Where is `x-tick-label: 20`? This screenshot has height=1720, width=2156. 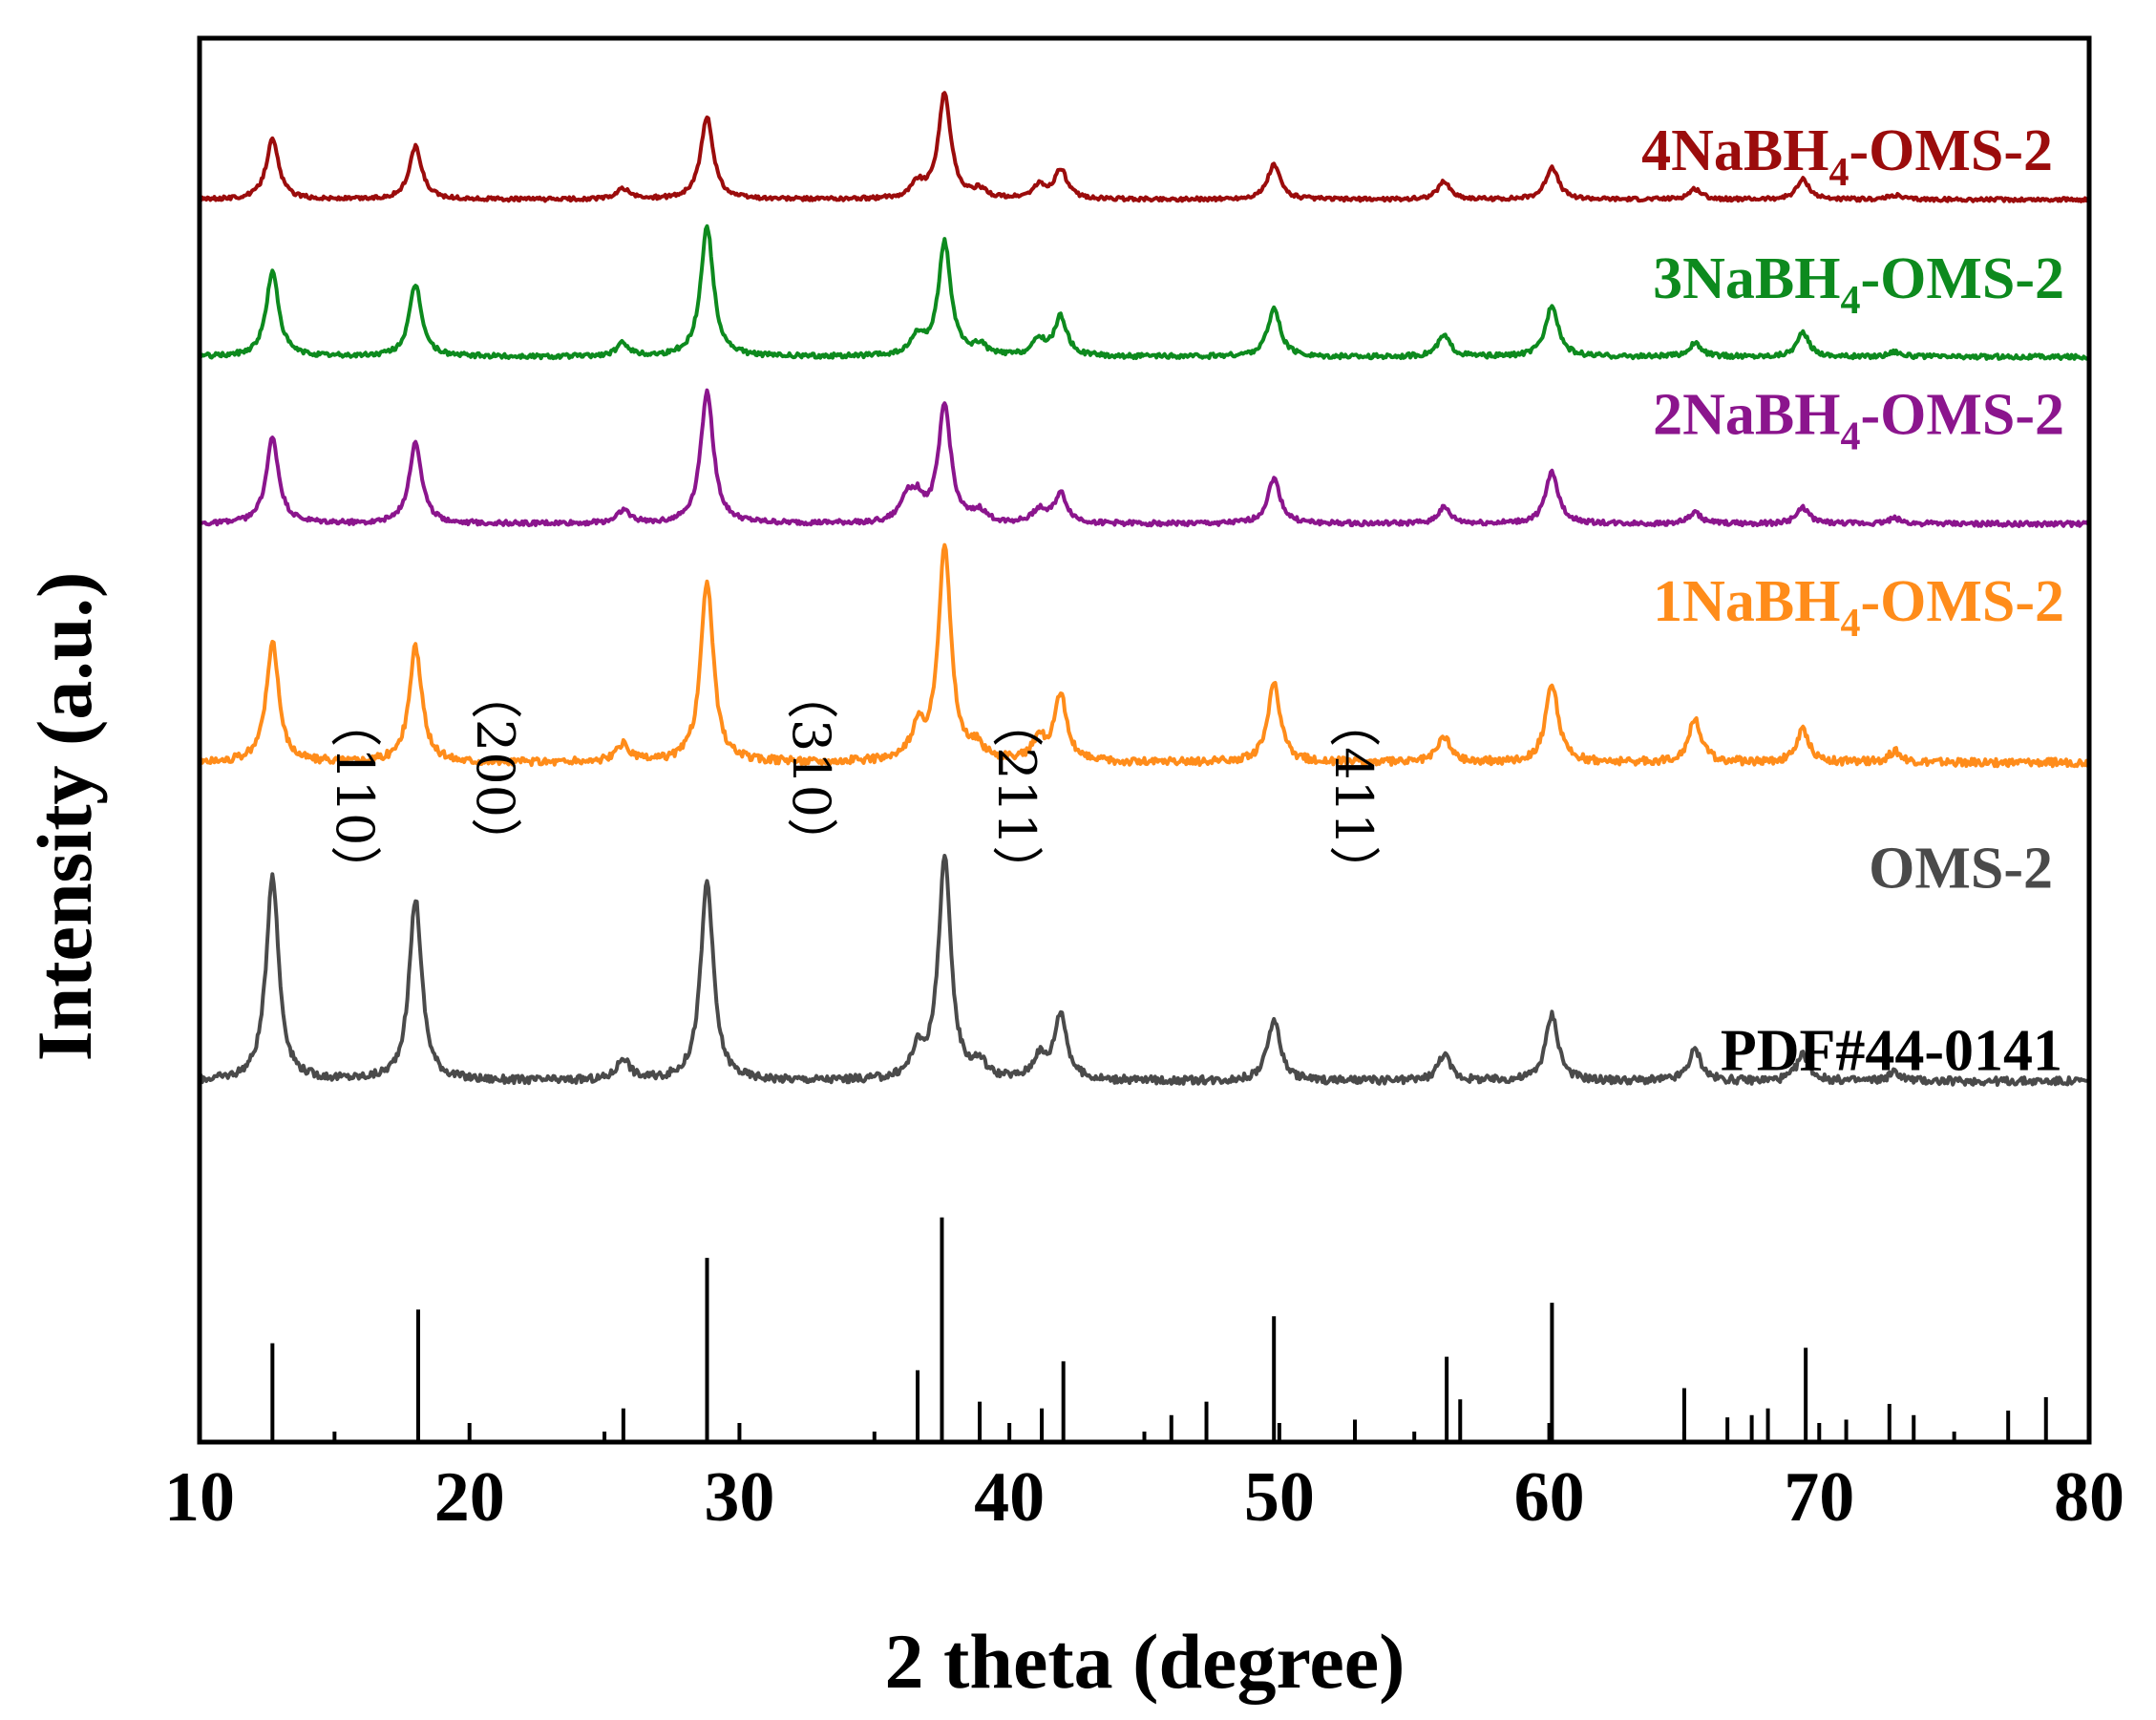 x-tick-label: 20 is located at coordinates (470, 1497).